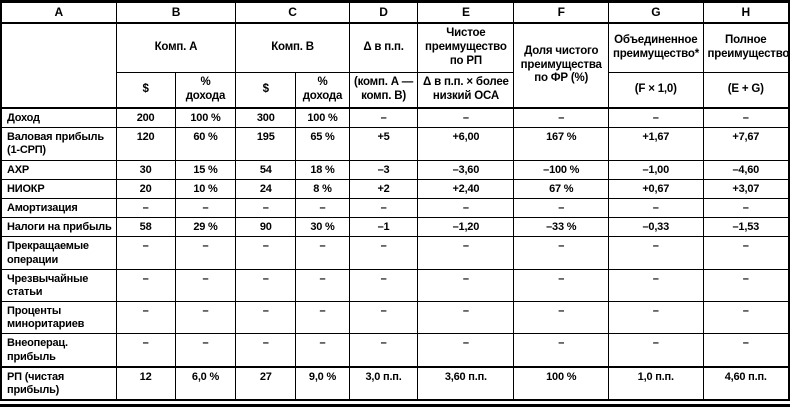 Image resolution: width=790 pixels, height=407 pixels. What do you see at coordinates (205, 227) in the screenshot?
I see `table-cell: 29 %` at bounding box center [205, 227].